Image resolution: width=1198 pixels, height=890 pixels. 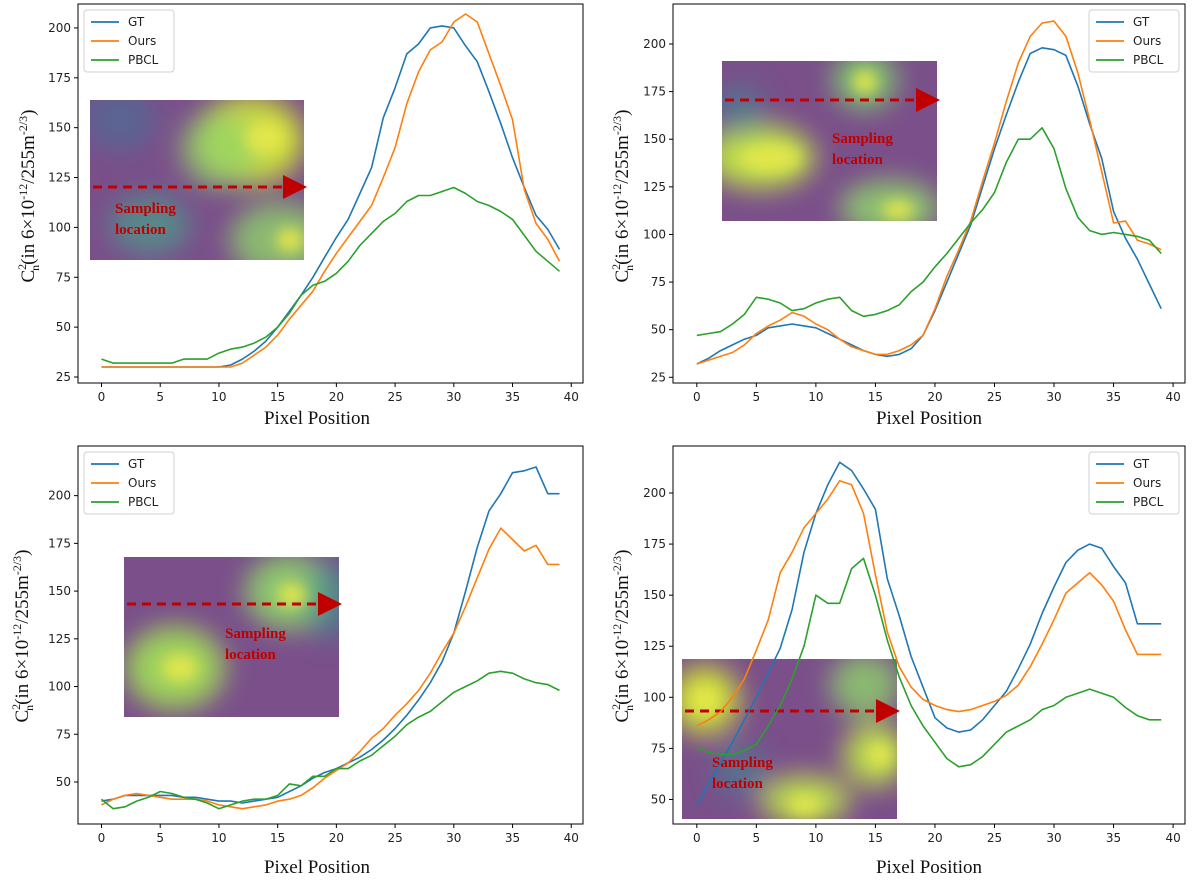 What do you see at coordinates (994, 397) in the screenshot?
I see `x-tick-label: 25` at bounding box center [994, 397].